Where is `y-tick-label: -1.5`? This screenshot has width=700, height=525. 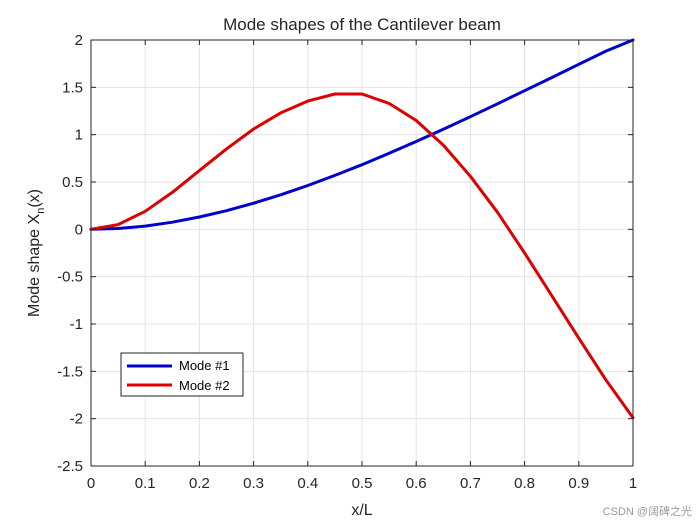 y-tick-label: -1.5 is located at coordinates (70, 371).